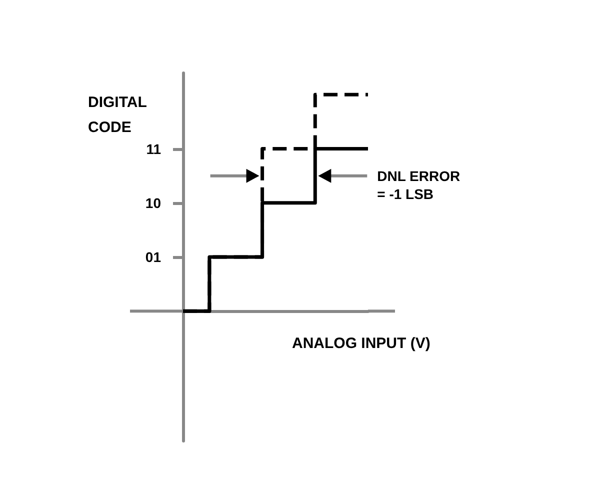  I want to click on text: 10, so click(153, 202).